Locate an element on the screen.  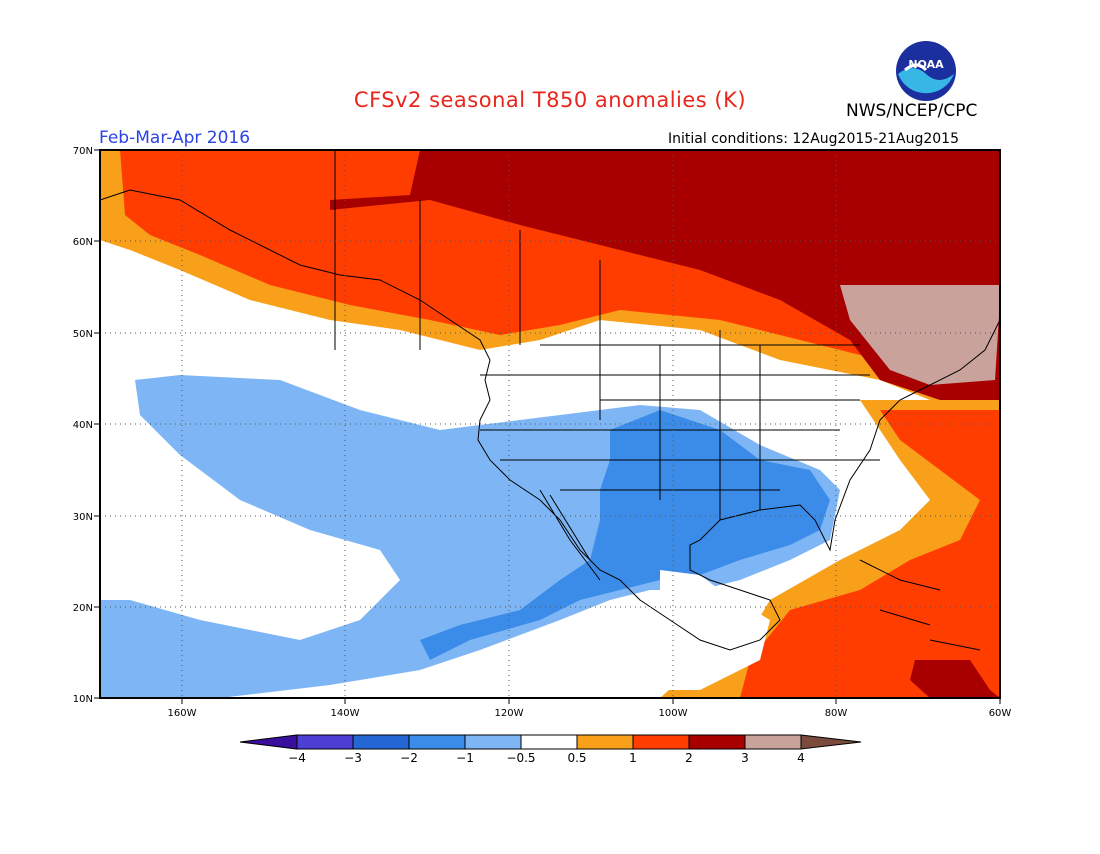
legend-tick-label: 4 is located at coordinates (801, 758).